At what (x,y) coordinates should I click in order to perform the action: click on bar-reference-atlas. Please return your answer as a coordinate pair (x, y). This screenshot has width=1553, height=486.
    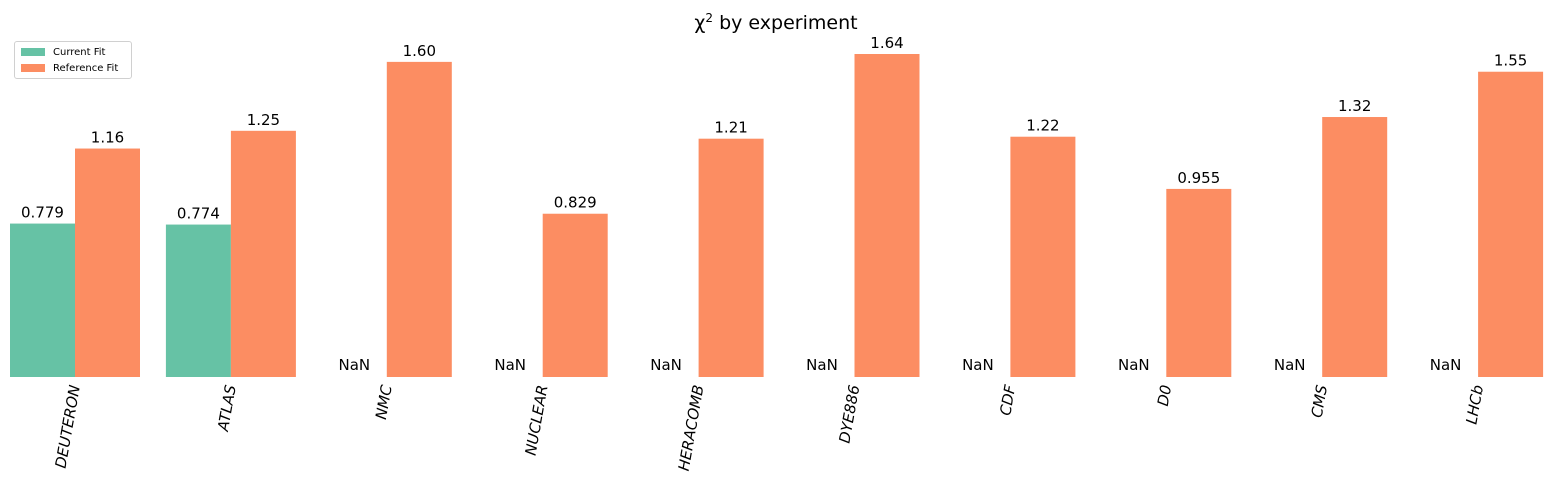
    Looking at the image, I should click on (263, 253).